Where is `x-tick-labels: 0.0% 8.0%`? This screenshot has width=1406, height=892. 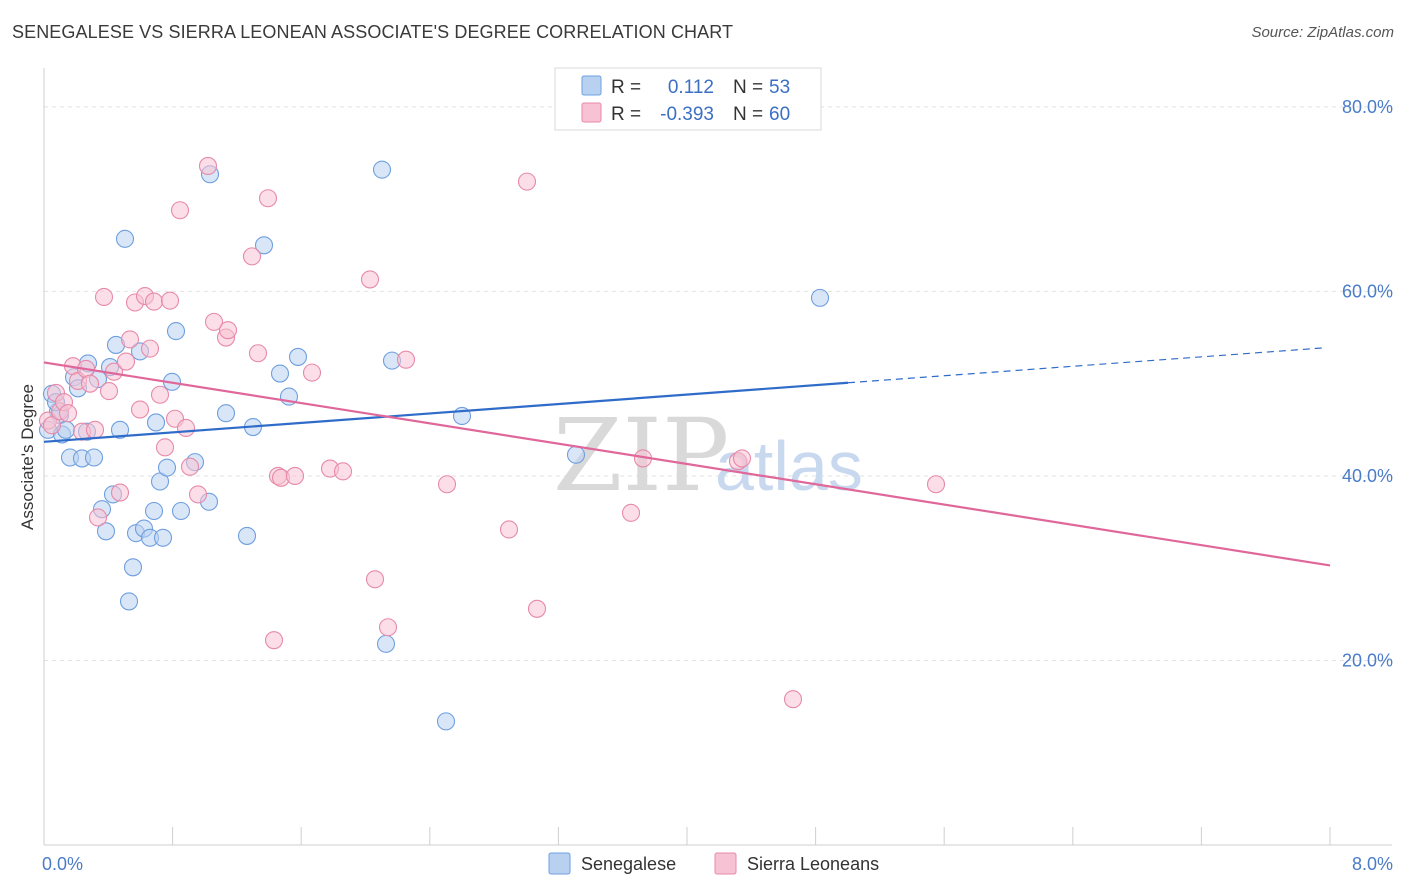
x-tick-labels: 0.0% 8.0% is located at coordinates (717, 864).